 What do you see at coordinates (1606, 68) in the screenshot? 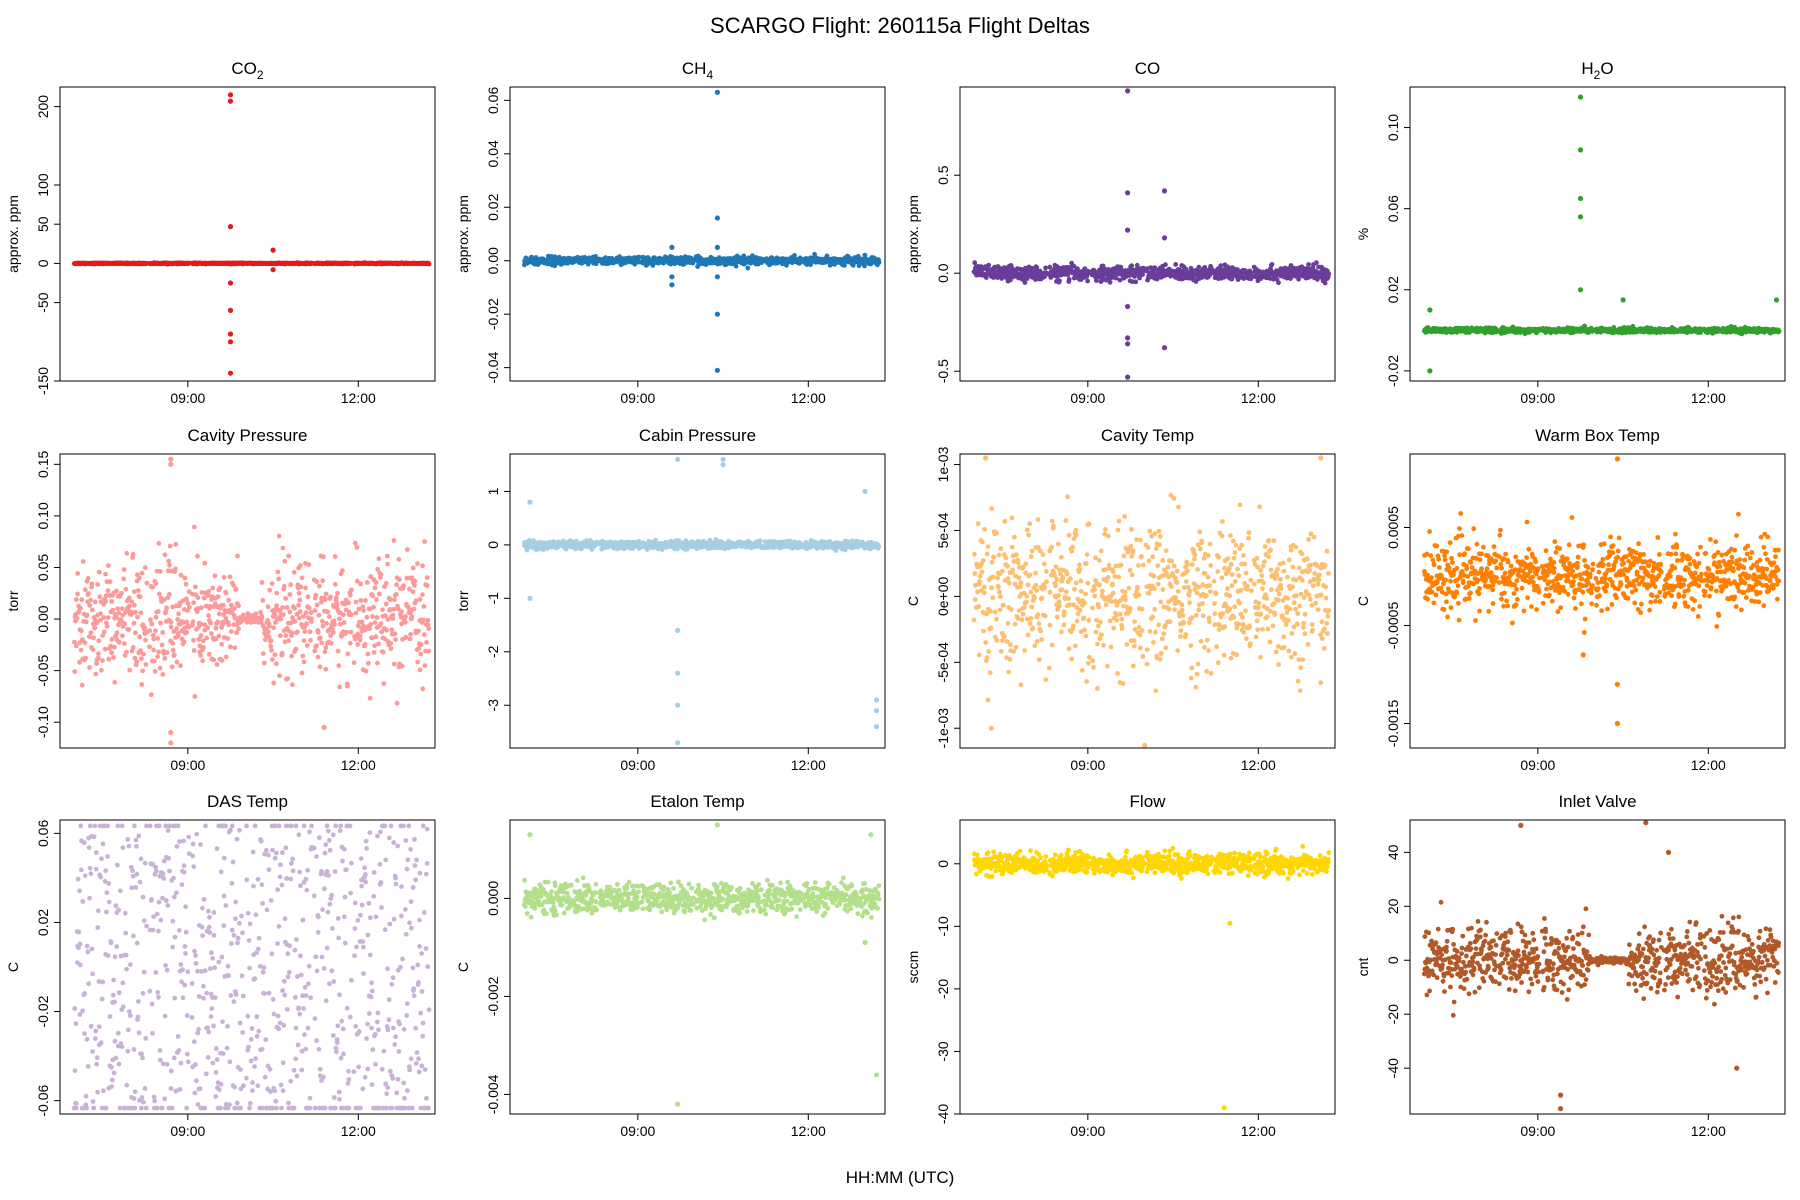
I see `panel-title-tail: O` at bounding box center [1606, 68].